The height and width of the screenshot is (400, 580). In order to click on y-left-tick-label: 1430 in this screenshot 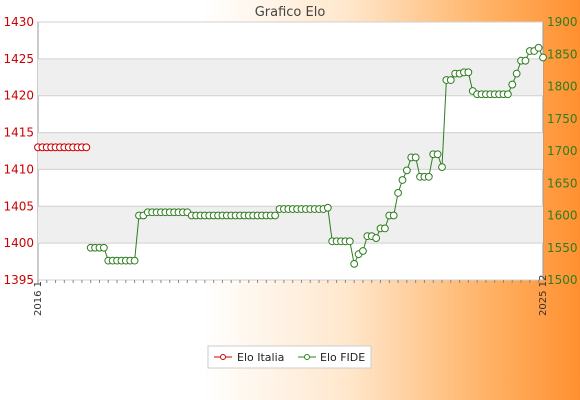, I will do `click(18, 22)`.